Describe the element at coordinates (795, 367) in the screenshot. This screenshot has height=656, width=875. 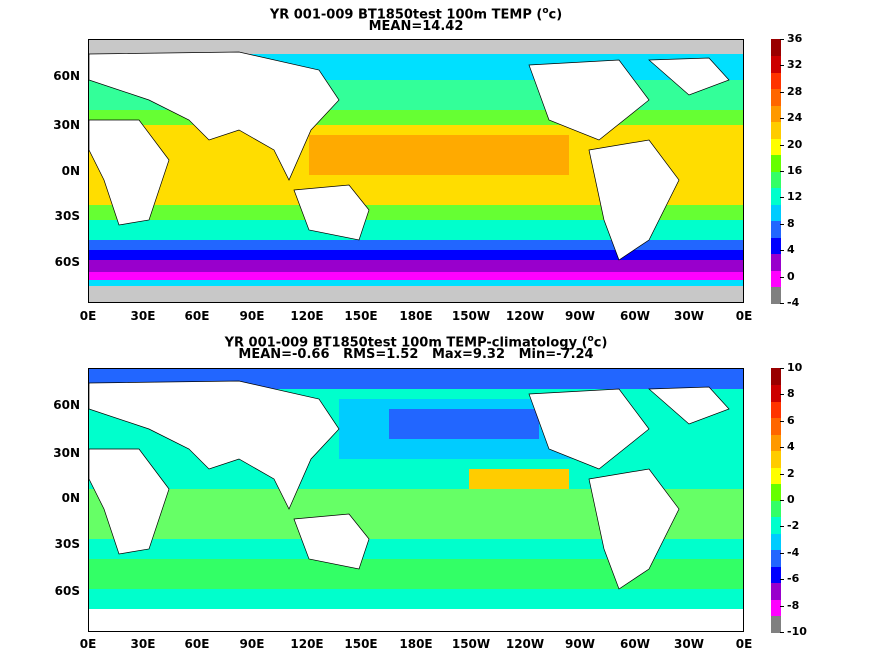
I see `colorbar-label: 10` at that location.